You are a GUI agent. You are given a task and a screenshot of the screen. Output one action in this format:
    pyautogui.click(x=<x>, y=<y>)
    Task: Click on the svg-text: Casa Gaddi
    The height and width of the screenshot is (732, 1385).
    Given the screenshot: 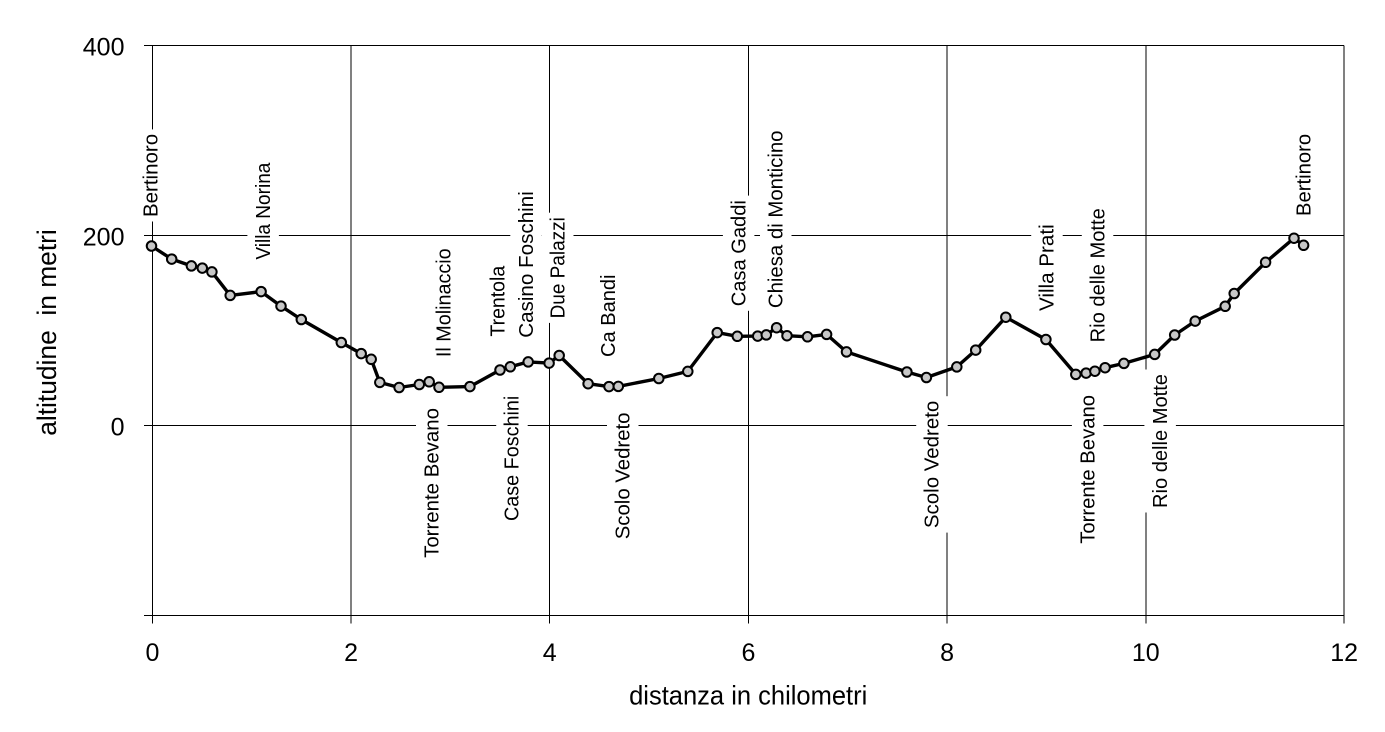 What is the action you would take?
    pyautogui.click(x=739, y=253)
    